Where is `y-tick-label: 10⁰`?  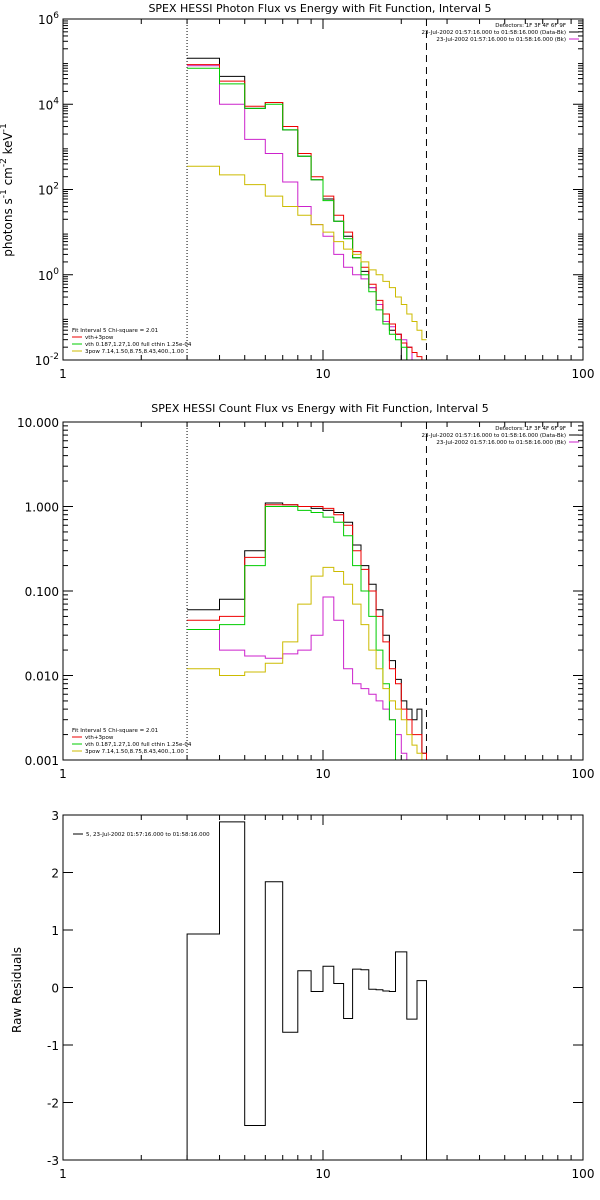
y-tick-label: 10⁰ is located at coordinates (48, 275).